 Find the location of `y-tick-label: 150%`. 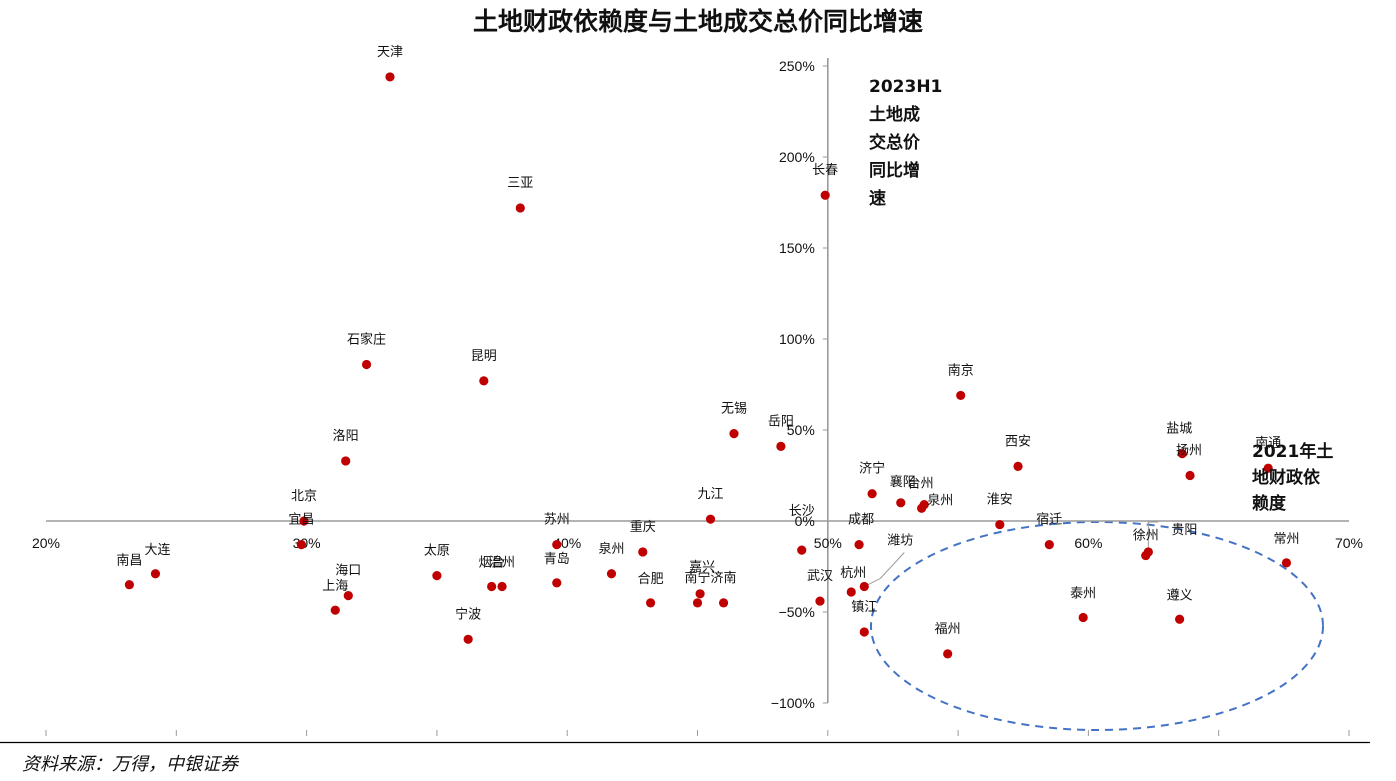

y-tick-label: 150% is located at coordinates (797, 248).